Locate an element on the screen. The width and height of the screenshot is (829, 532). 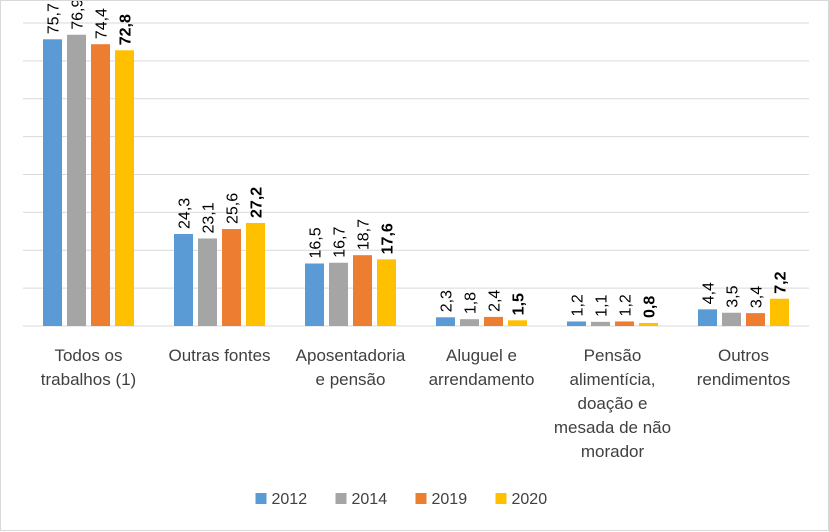
legend-label-2012: 2012 is located at coordinates (290, 499).